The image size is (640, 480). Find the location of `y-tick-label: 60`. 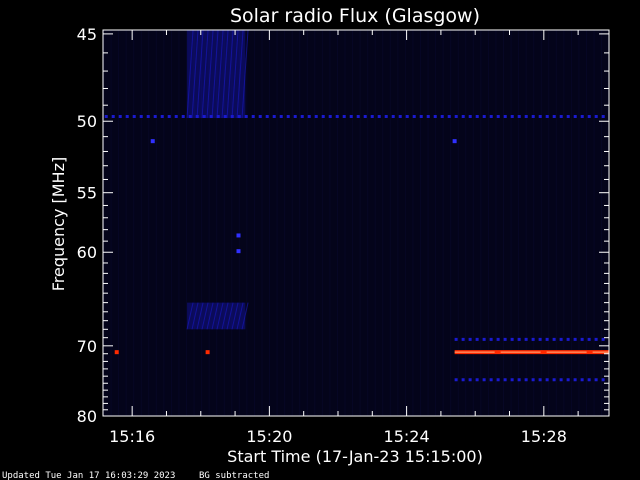

y-tick-label: 60 is located at coordinates (87, 252).